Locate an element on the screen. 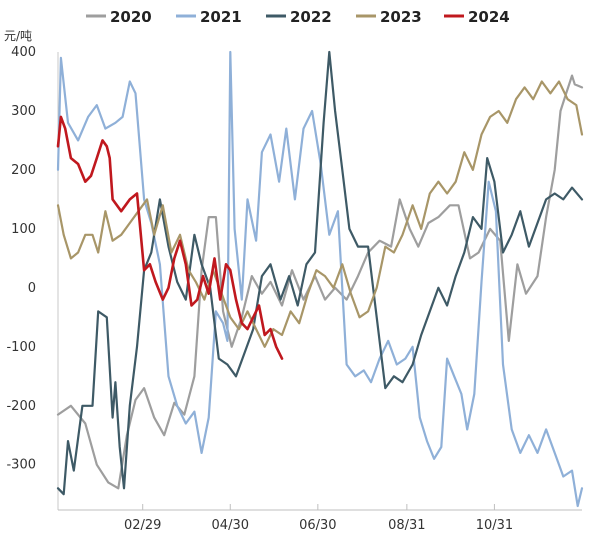 The image size is (590, 535). y-tick-label: 0 is located at coordinates (32, 288).